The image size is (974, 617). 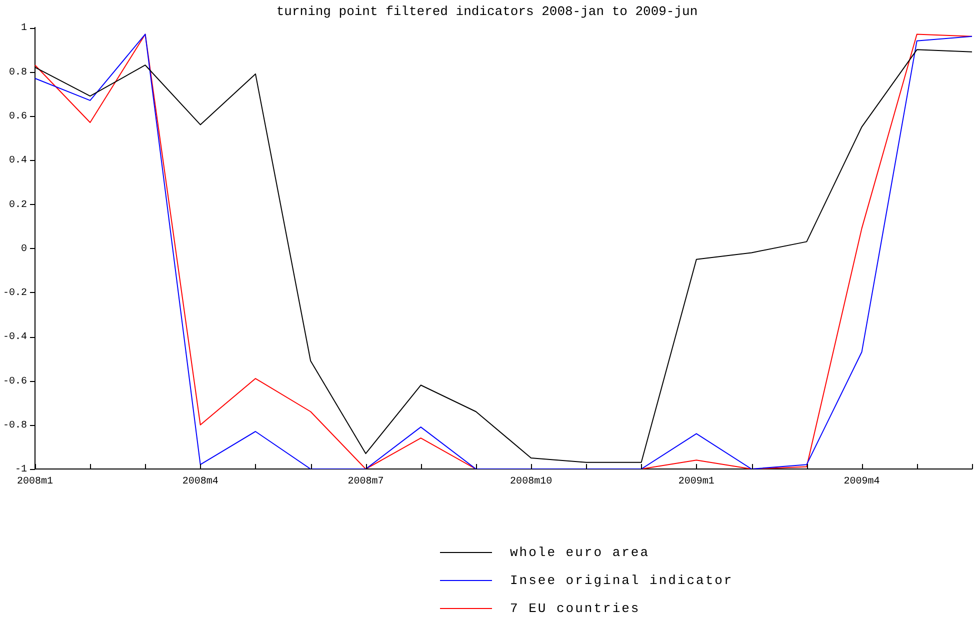 I want to click on y-tick-label: -0.4, so click(x=15, y=338).